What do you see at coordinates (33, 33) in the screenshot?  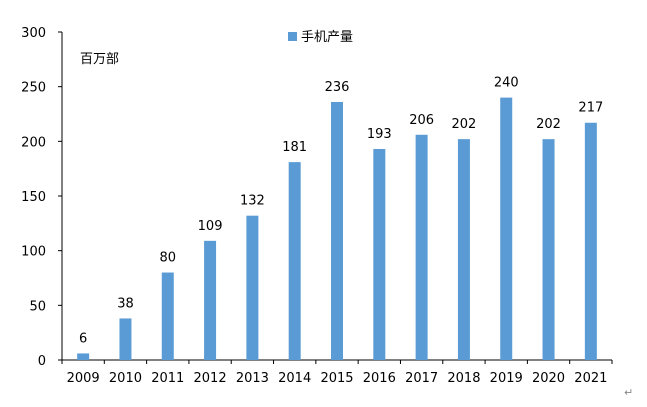 I see `y-tick-label: 300` at bounding box center [33, 33].